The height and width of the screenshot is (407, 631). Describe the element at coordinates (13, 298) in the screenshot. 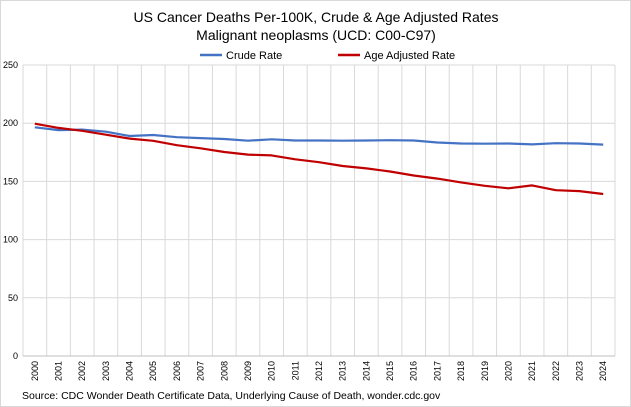

I see `y-tick-label: 50` at that location.